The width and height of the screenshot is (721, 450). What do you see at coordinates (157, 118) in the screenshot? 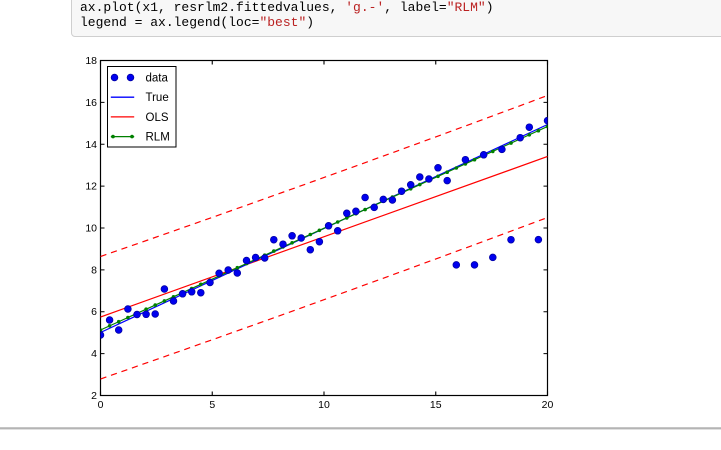
I see `svg-text: OLS` at bounding box center [157, 118].